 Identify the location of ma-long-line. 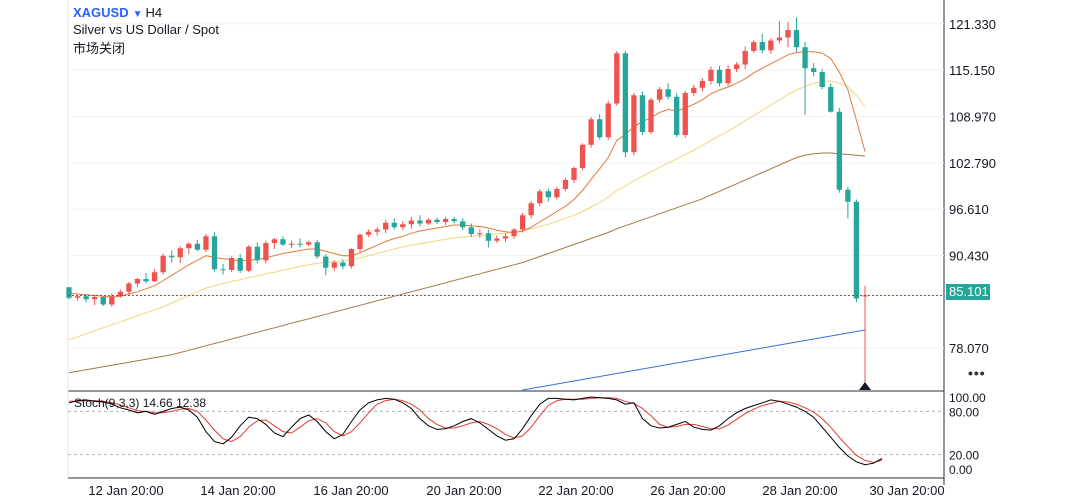
(694, 360).